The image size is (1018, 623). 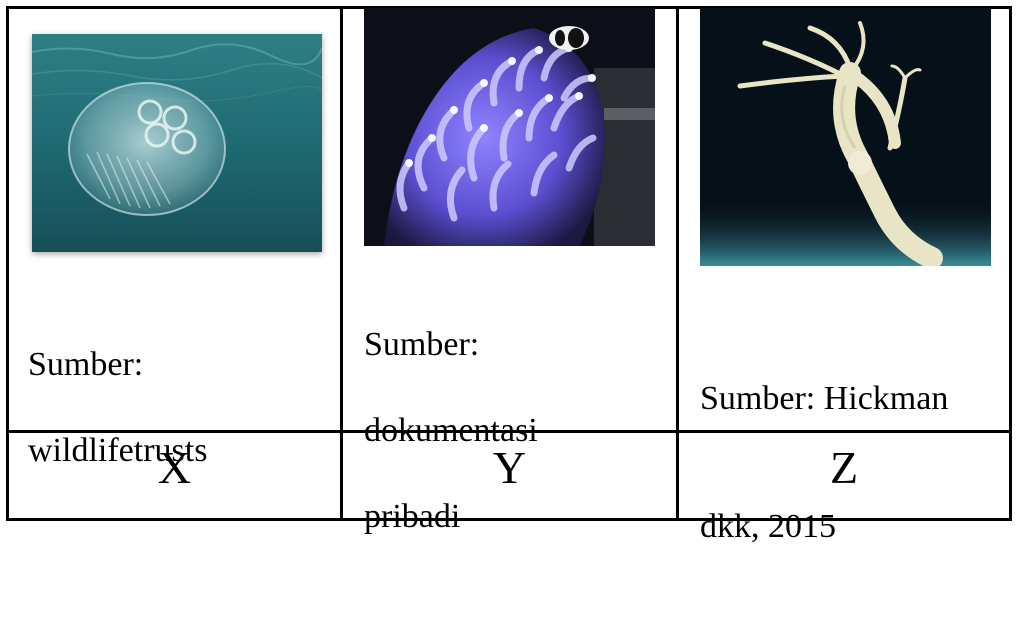 I want to click on caption-z-line2: dkk, 2015, so click(x=768, y=526).